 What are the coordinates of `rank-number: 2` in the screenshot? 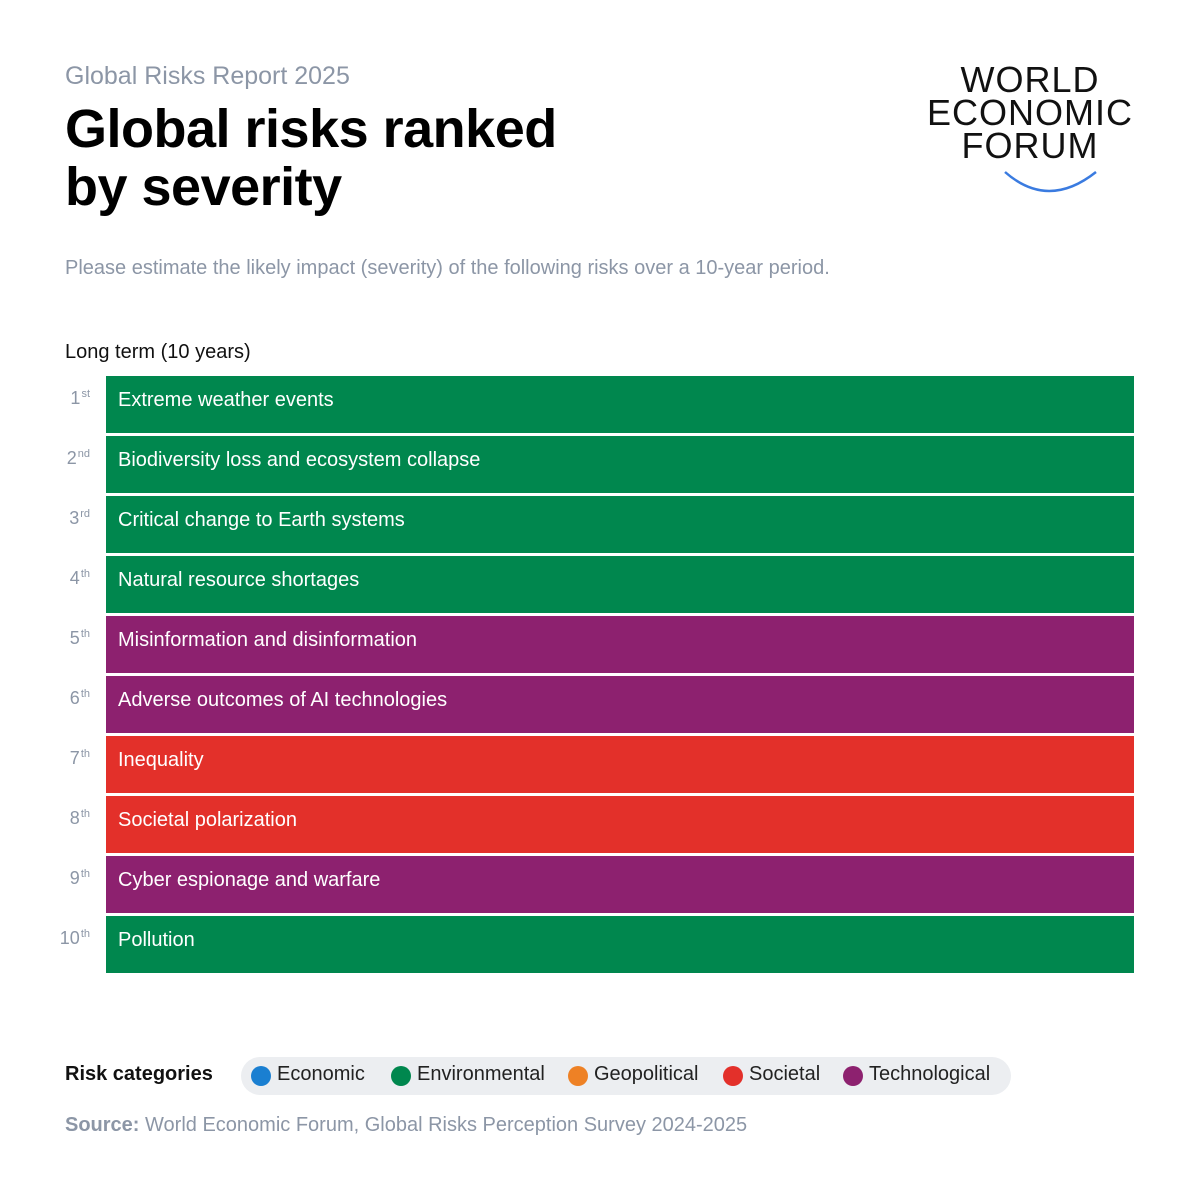 It's located at (71, 458).